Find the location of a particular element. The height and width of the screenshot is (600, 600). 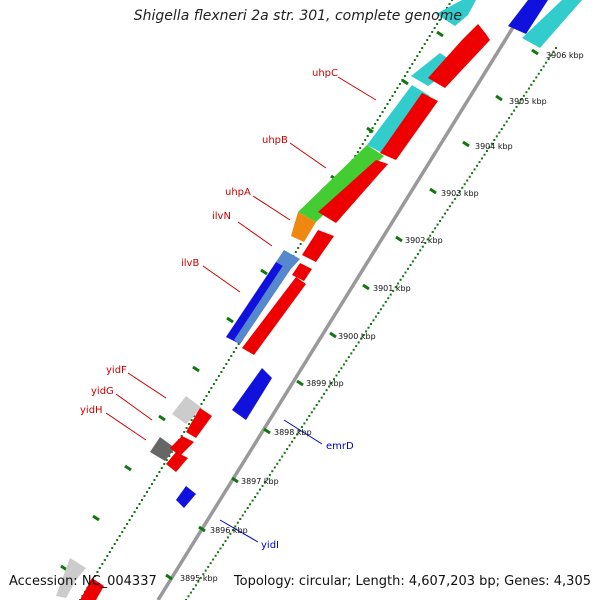

gene-ilvB-inner is located at coordinates (262, 304).